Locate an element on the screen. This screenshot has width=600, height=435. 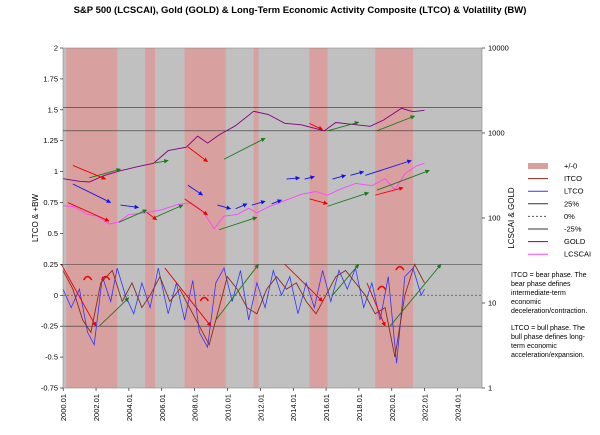
note-line: ITCO = bear phase. The is located at coordinates (549, 275).